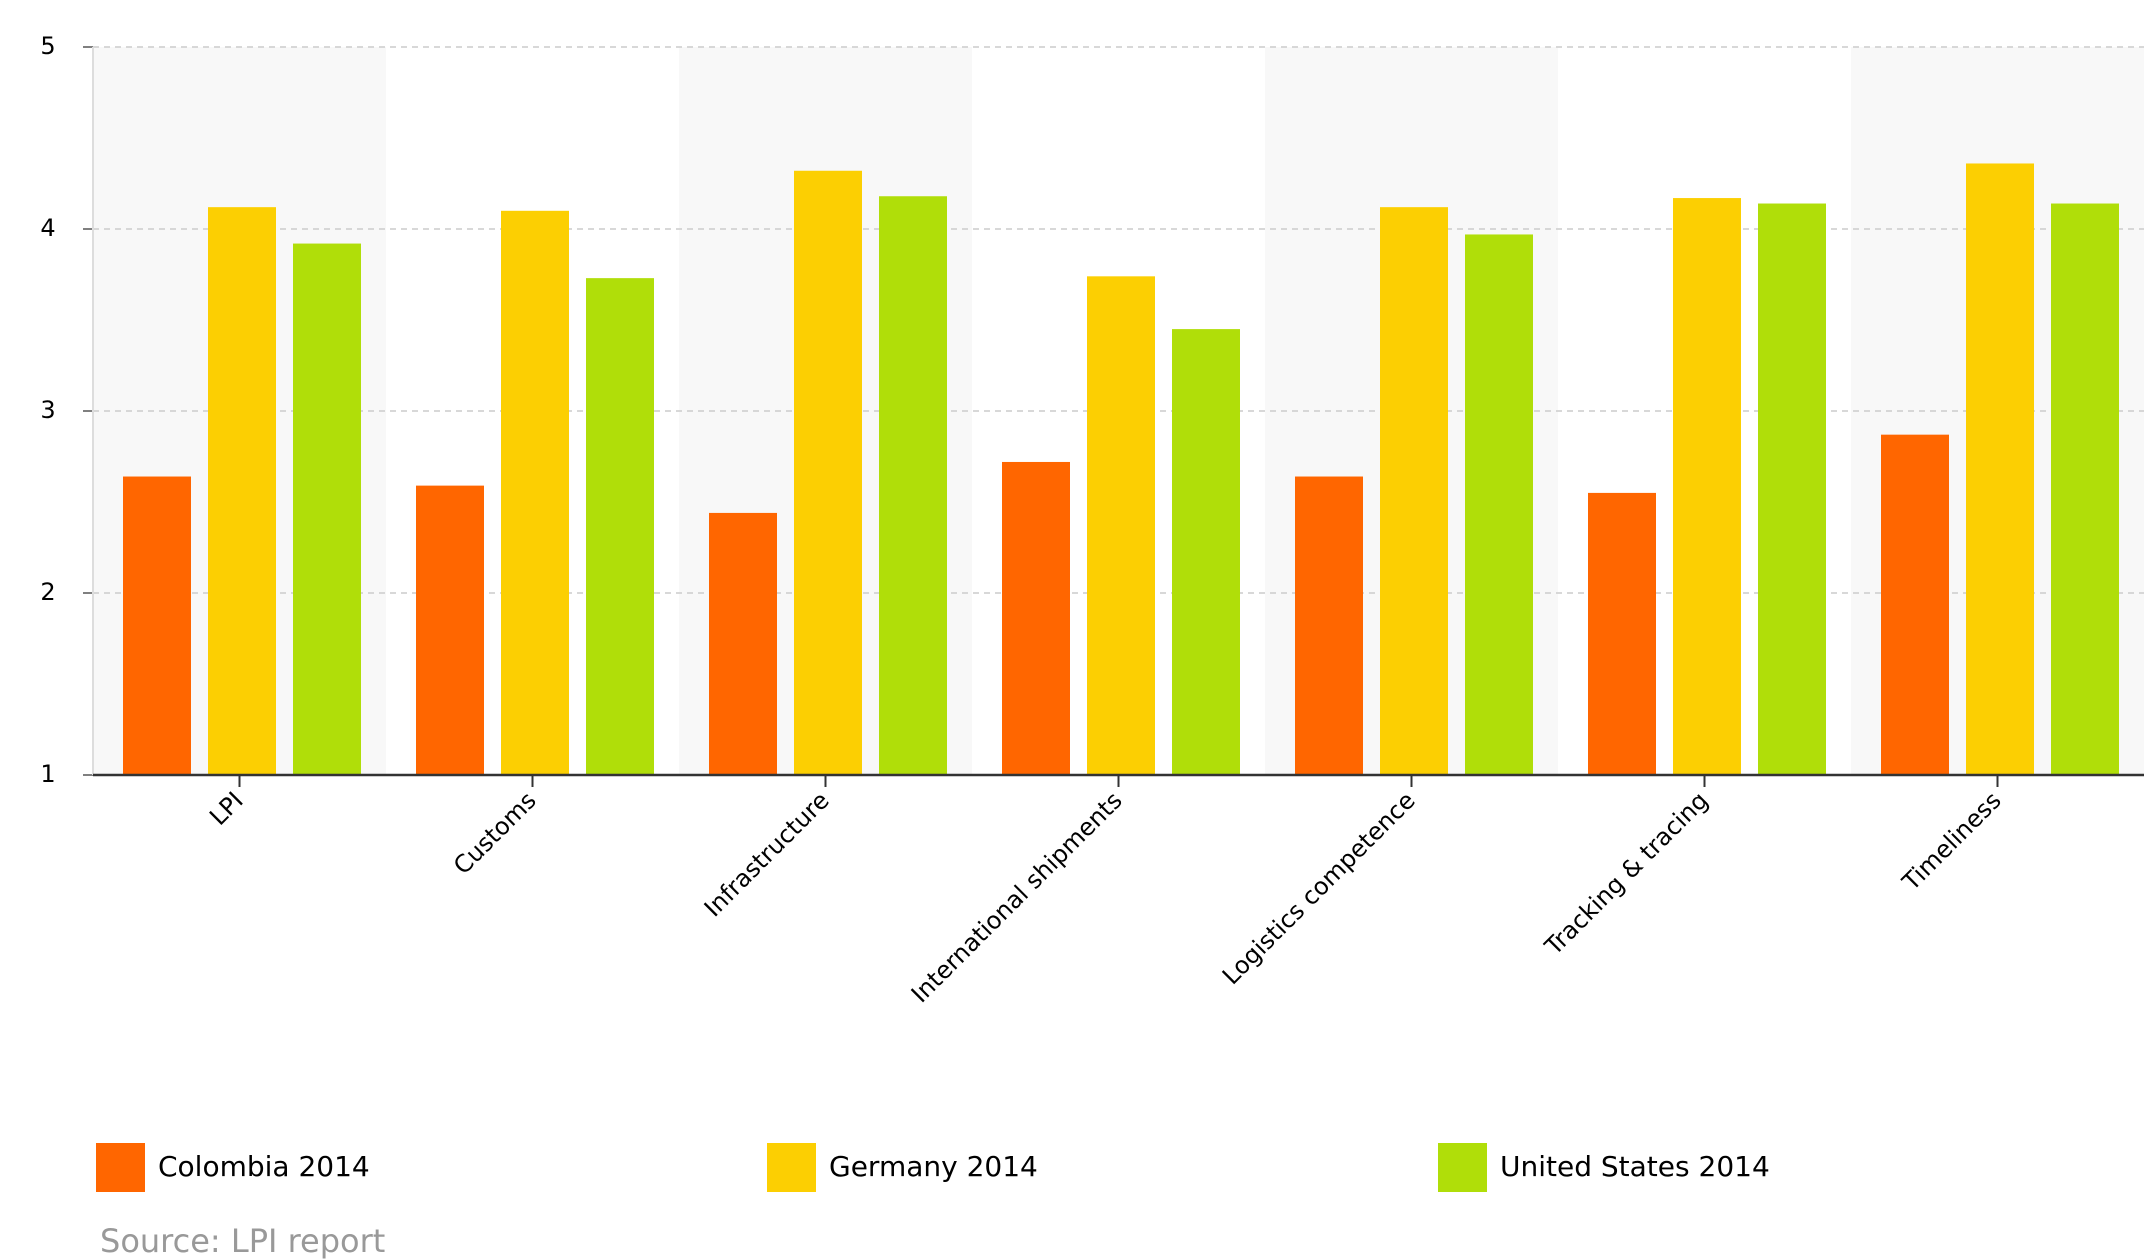 The height and width of the screenshot is (1260, 2148). I want to click on x-tick-label: Infrastructure, so click(767, 854).